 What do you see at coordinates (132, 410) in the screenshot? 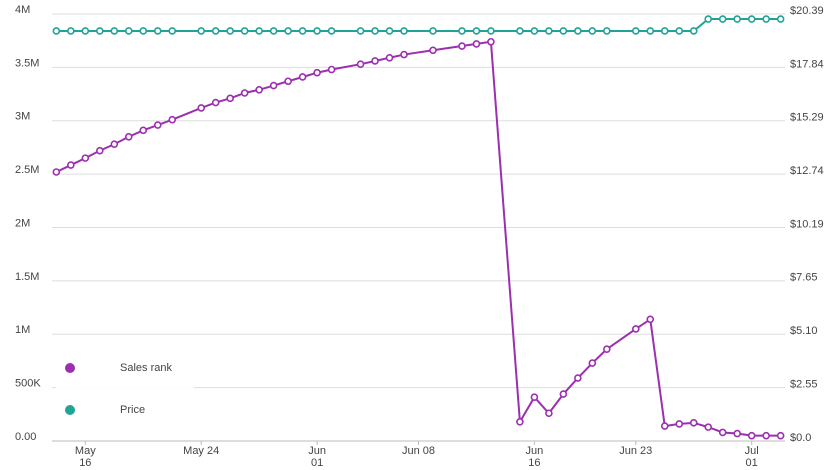
I see `legend-label: Price` at bounding box center [132, 410].